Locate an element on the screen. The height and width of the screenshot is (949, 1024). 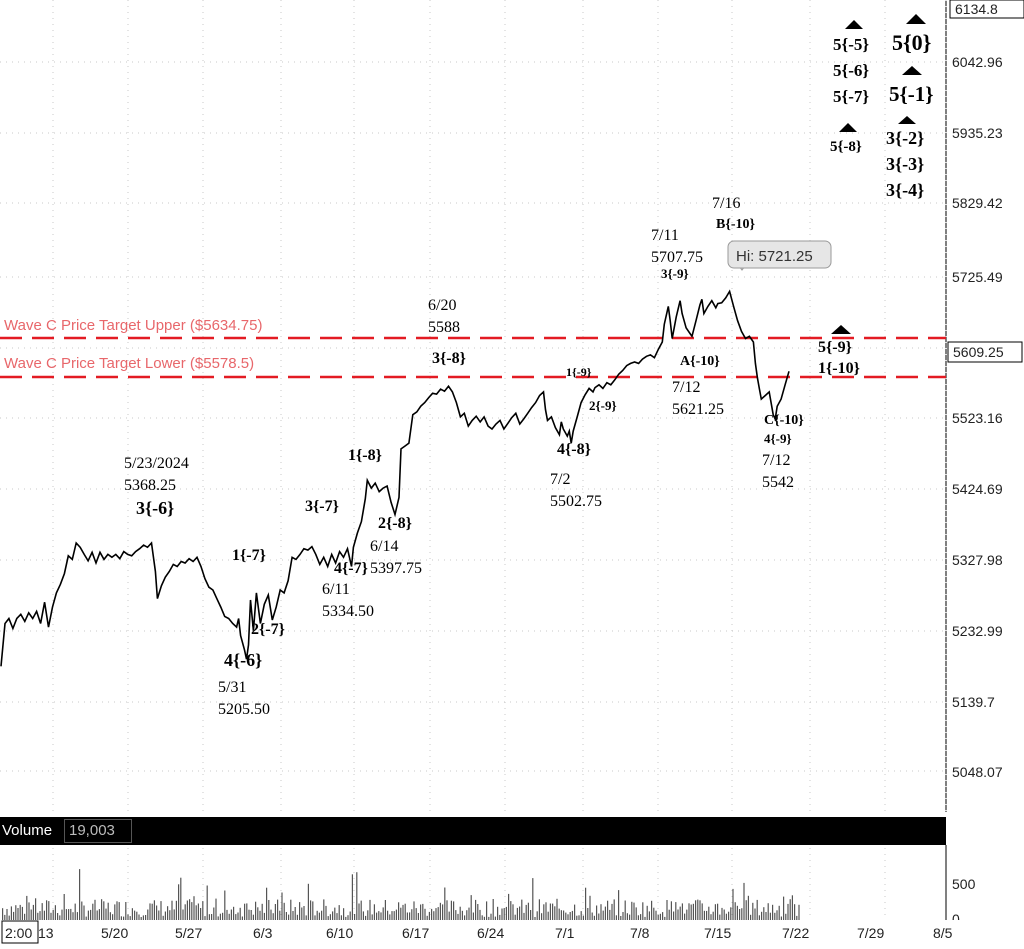
annotation-wave: 5{-1} is located at coordinates (911, 94).